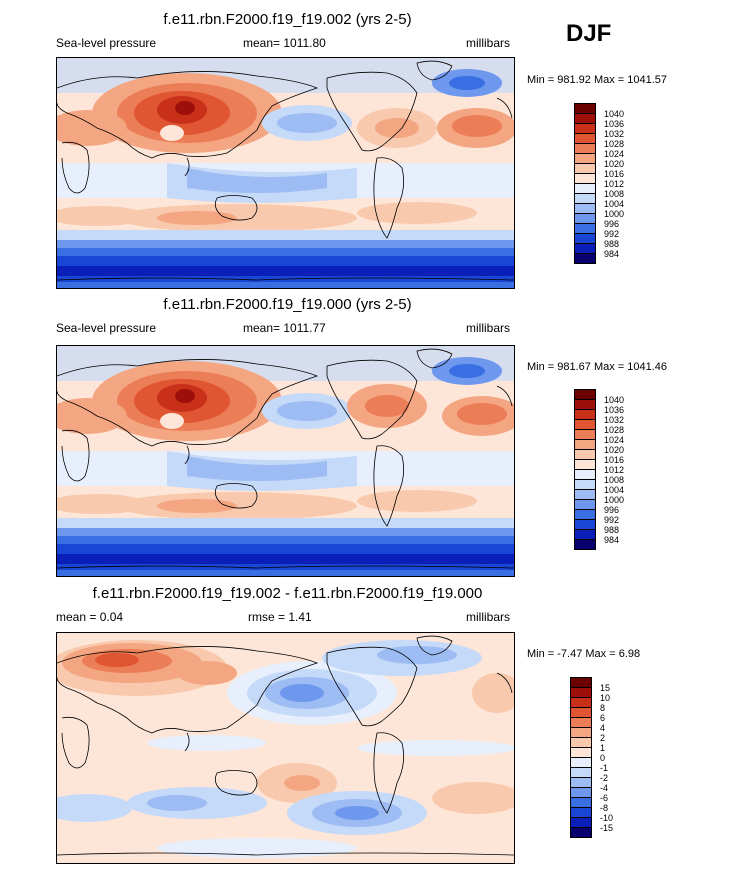 Image resolution: width=733 pixels, height=872 pixels. What do you see at coordinates (604, 808) in the screenshot?
I see `panel-3-colorbar-label: -8` at bounding box center [604, 808].